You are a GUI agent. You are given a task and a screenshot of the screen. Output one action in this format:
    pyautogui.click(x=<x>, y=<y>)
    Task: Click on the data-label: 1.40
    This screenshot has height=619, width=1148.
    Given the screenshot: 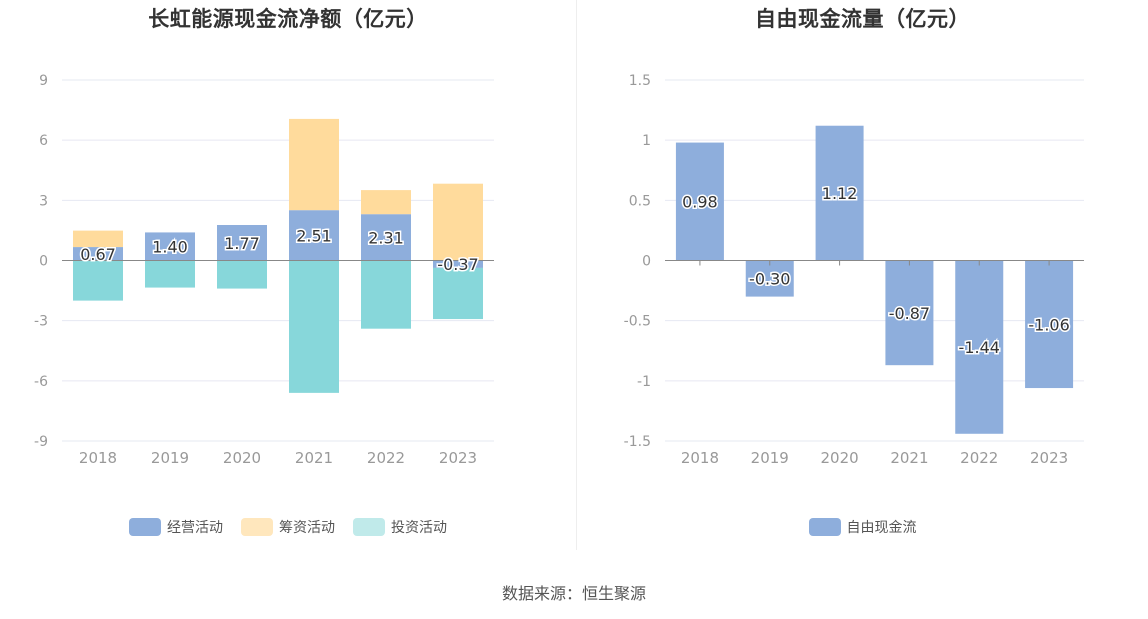 What is the action you would take?
    pyautogui.click(x=170, y=246)
    